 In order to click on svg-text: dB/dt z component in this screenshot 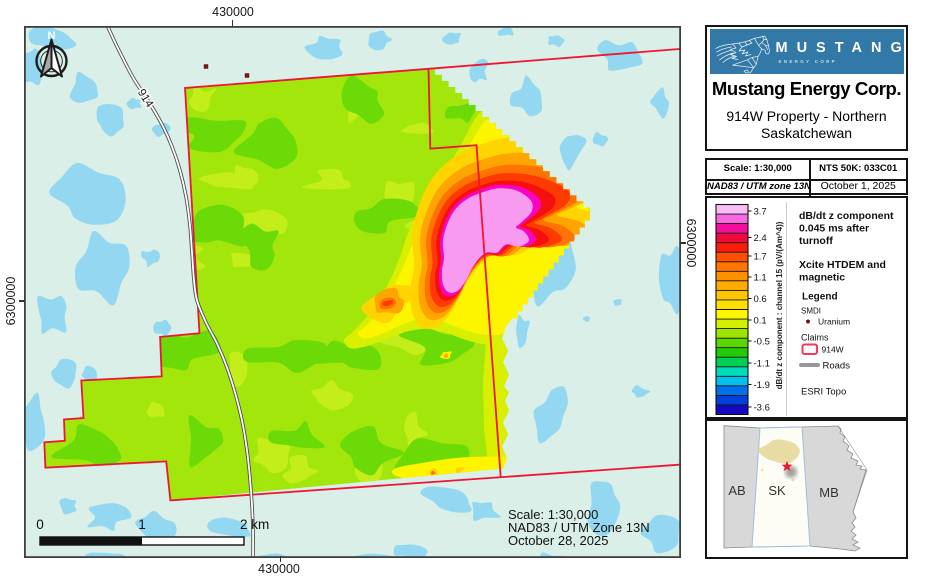, I will do `click(846, 216)`.